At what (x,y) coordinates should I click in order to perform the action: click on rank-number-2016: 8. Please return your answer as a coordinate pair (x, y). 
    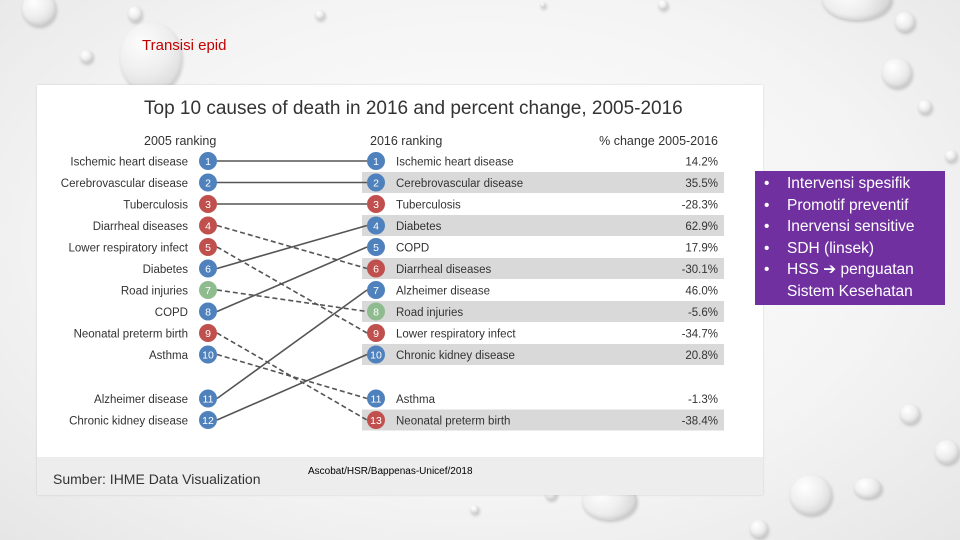
    Looking at the image, I should click on (376, 313).